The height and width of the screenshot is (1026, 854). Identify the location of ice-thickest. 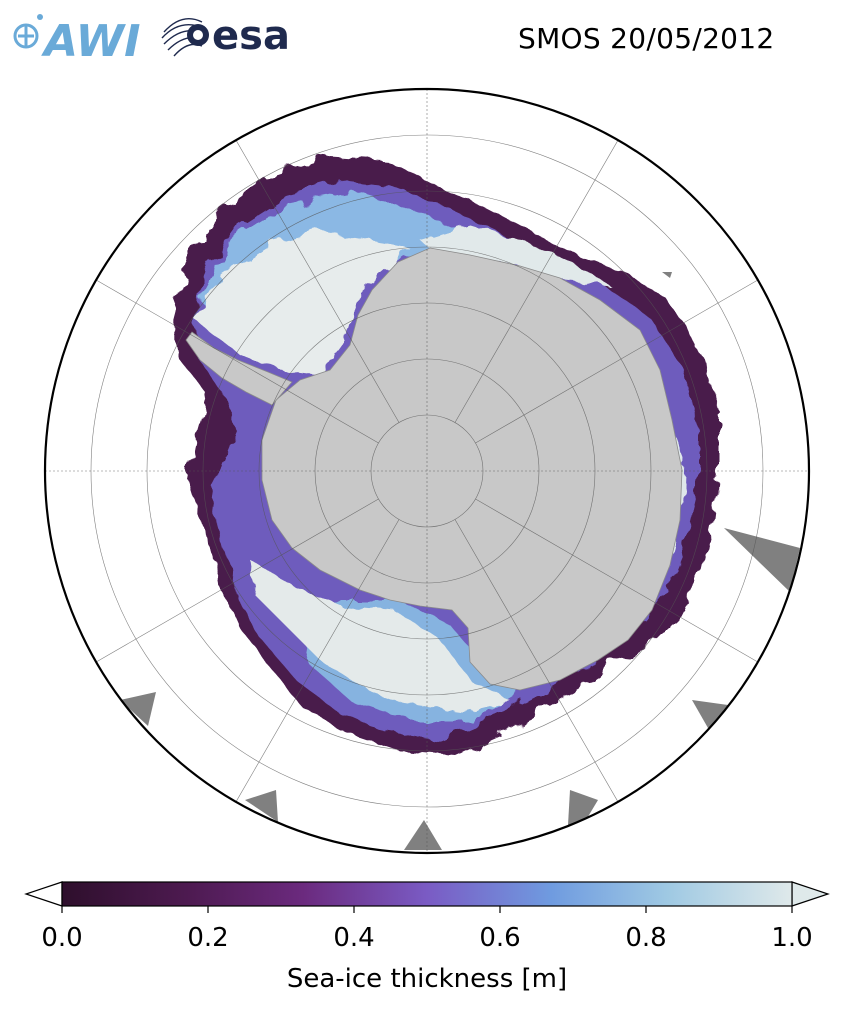
(302, 303).